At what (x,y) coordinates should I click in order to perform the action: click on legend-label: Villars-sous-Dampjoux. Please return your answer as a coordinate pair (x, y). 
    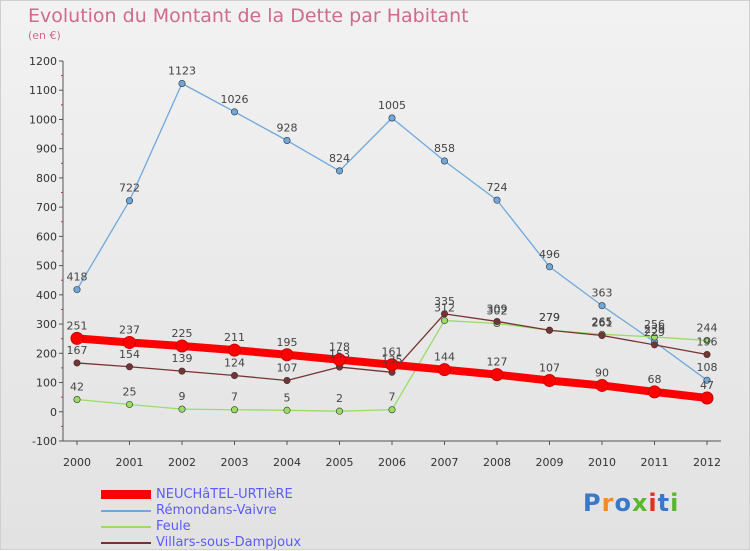
    Looking at the image, I should click on (229, 542).